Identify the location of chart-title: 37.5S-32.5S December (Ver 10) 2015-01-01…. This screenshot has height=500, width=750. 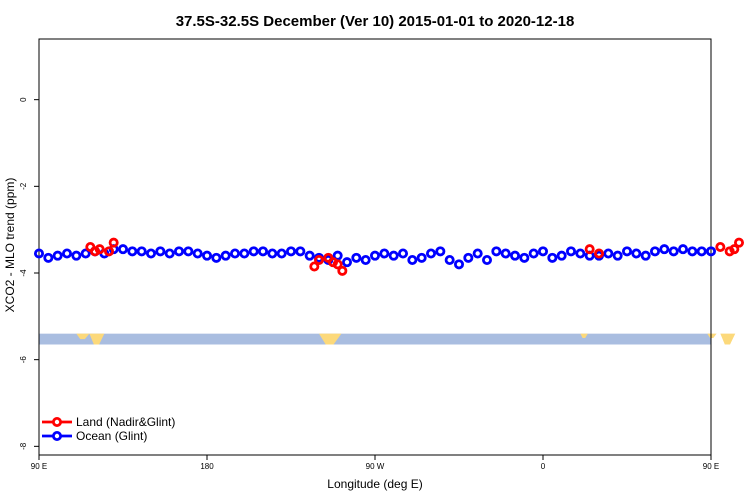
(375, 21).